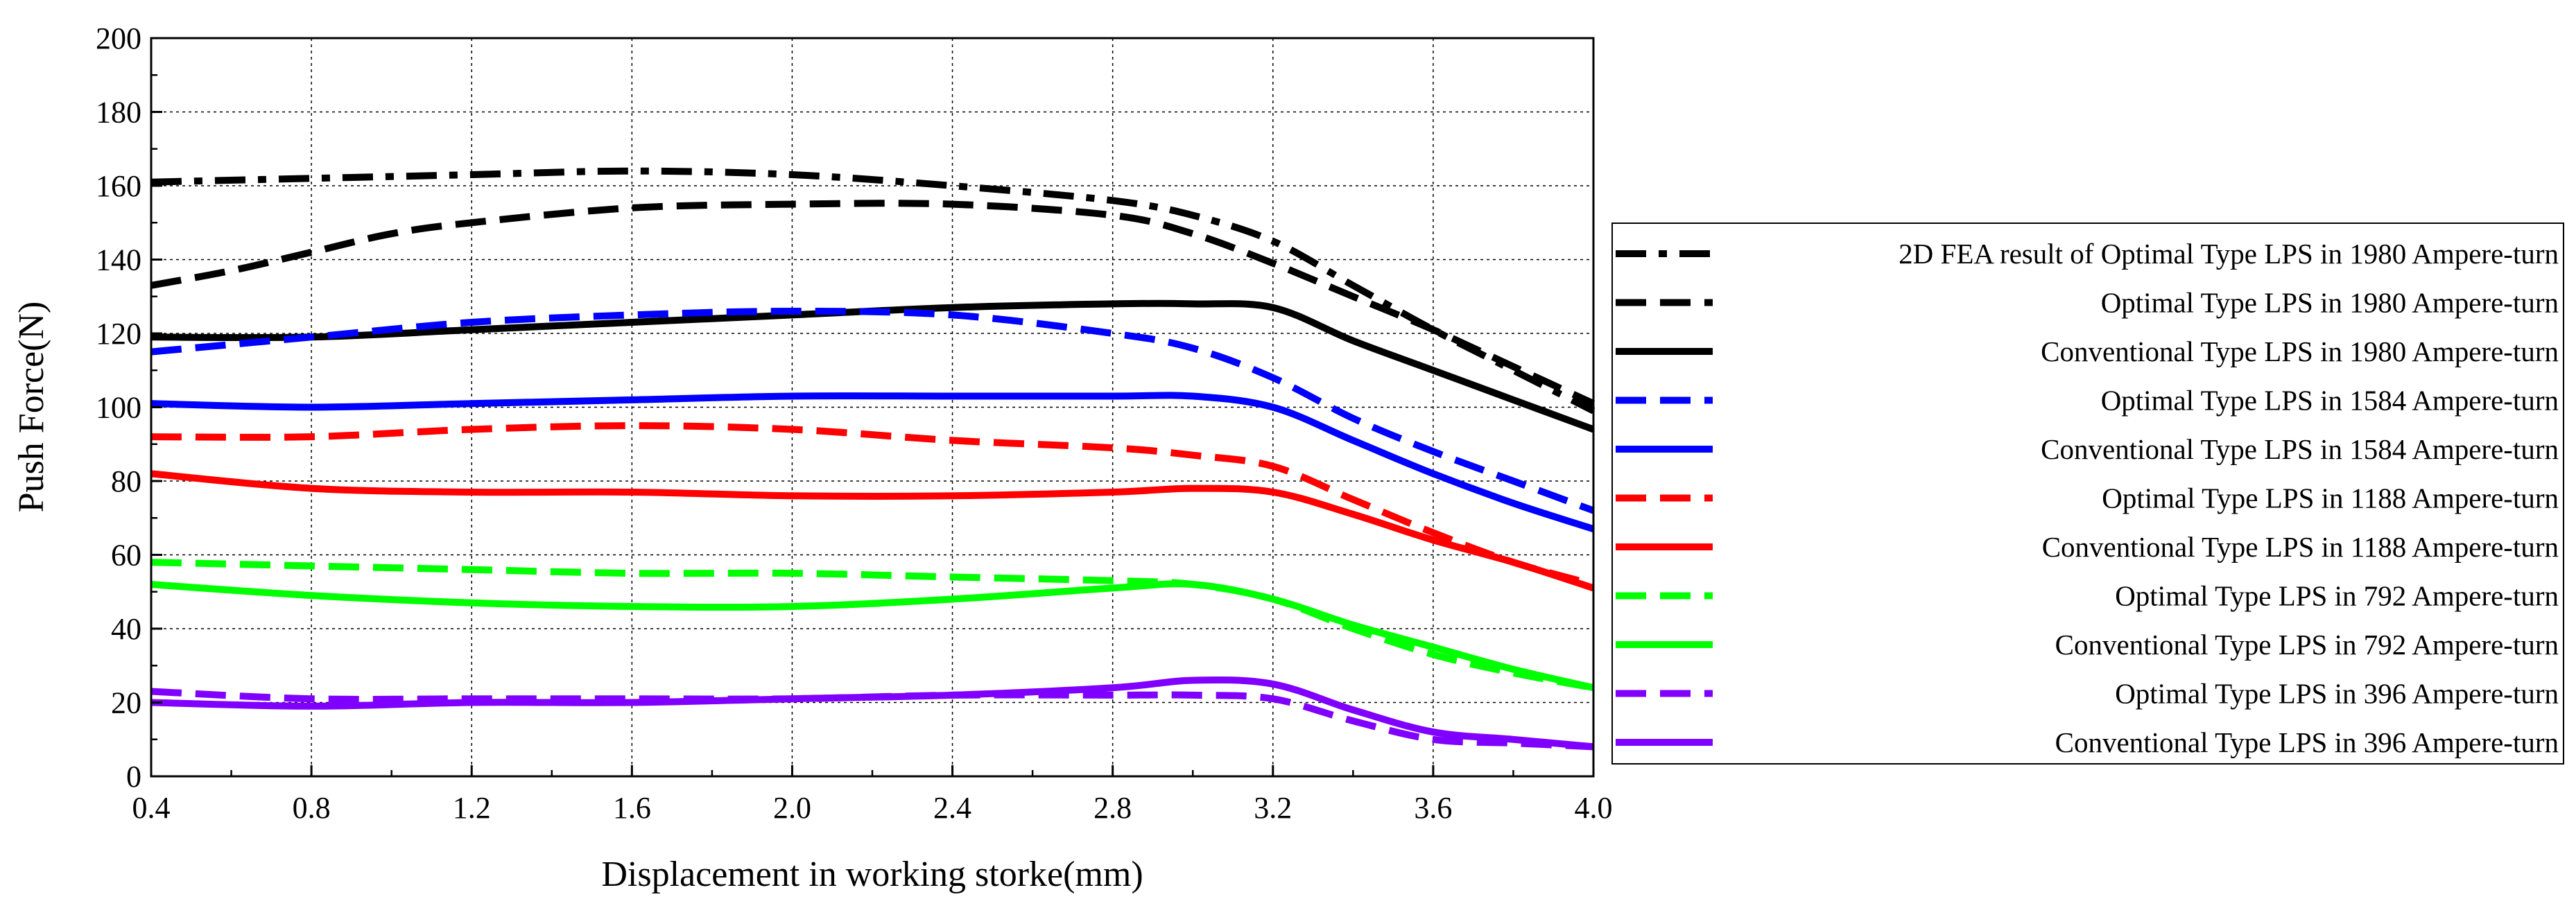 The image size is (2576, 908). I want to click on x-tick-label: 0.8, so click(312, 808).